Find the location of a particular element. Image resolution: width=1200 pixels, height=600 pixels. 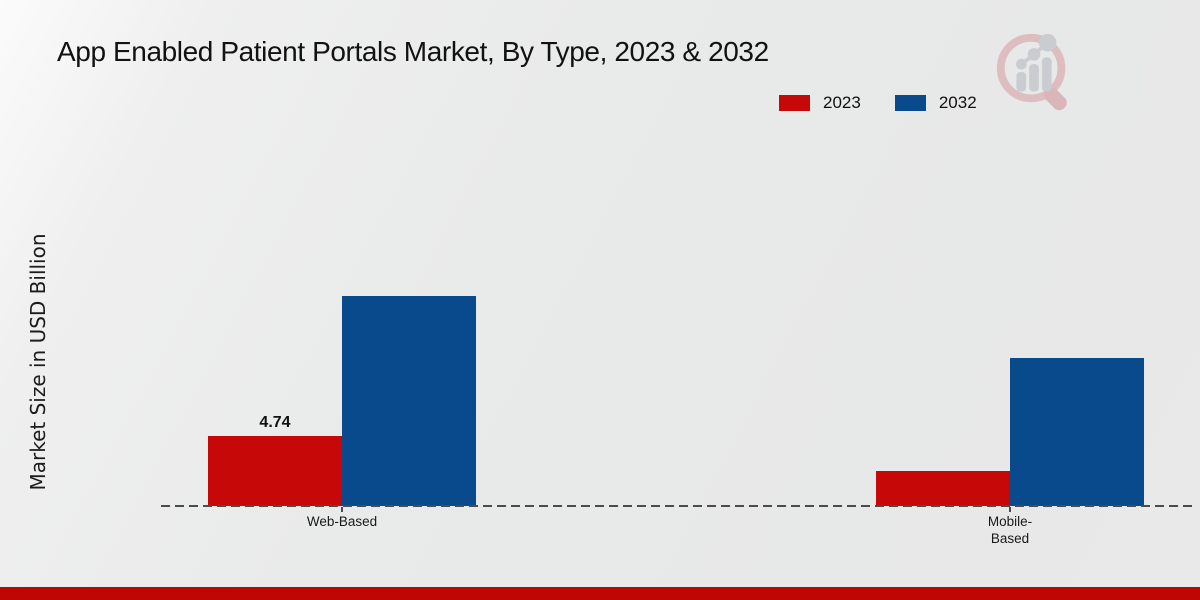

footer-accent-bar is located at coordinates (600, 593).